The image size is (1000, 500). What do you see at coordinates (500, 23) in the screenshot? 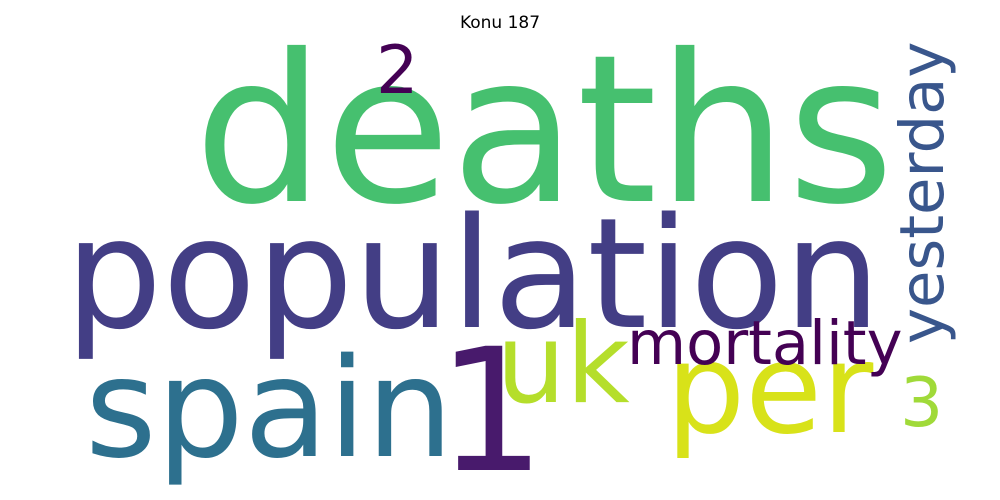
I see `chart-title: Konu 187` at bounding box center [500, 23].